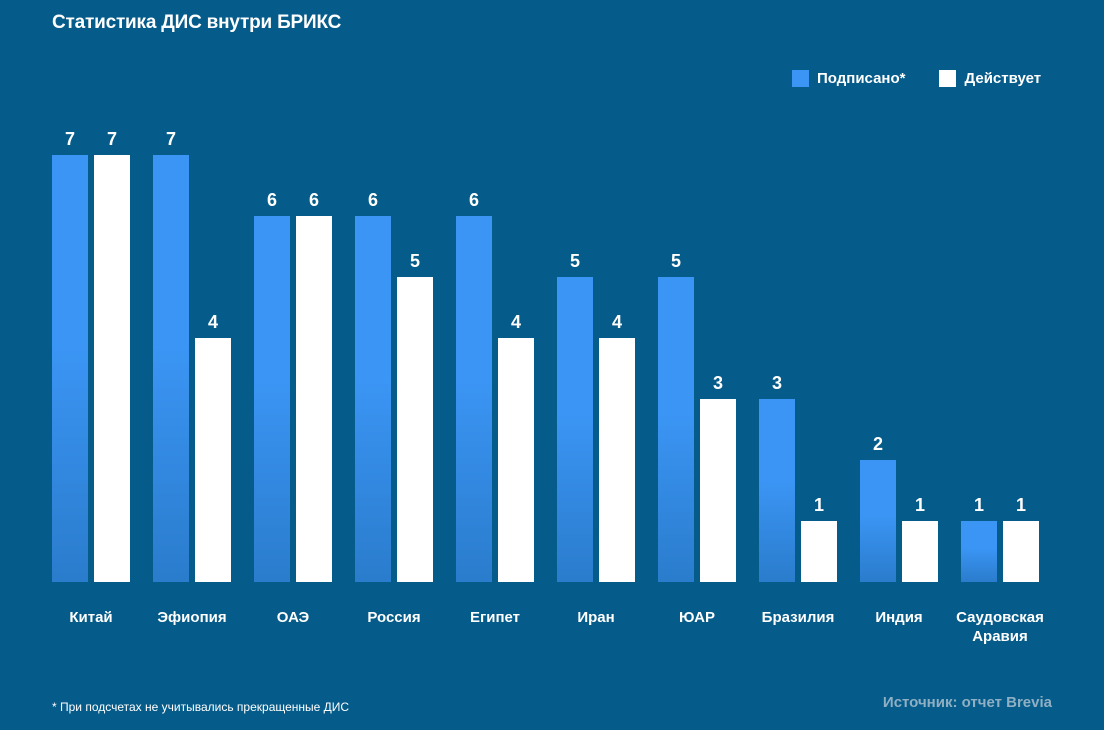 This screenshot has width=1104, height=730. What do you see at coordinates (516, 322) in the screenshot?
I see `bar-active-4-value-label: 4` at bounding box center [516, 322].